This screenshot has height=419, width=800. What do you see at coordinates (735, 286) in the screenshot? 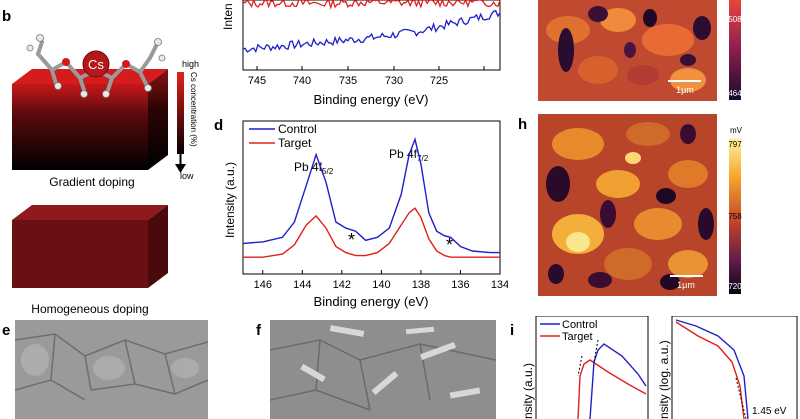
I see `kpfm-cb-bottom: 720` at bounding box center [735, 286].